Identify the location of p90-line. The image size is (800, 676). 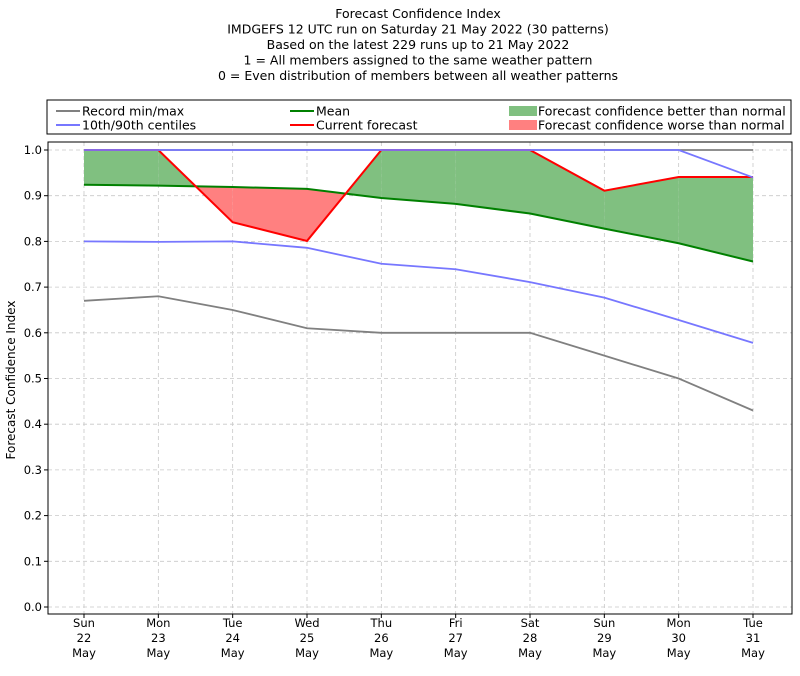
(419, 164).